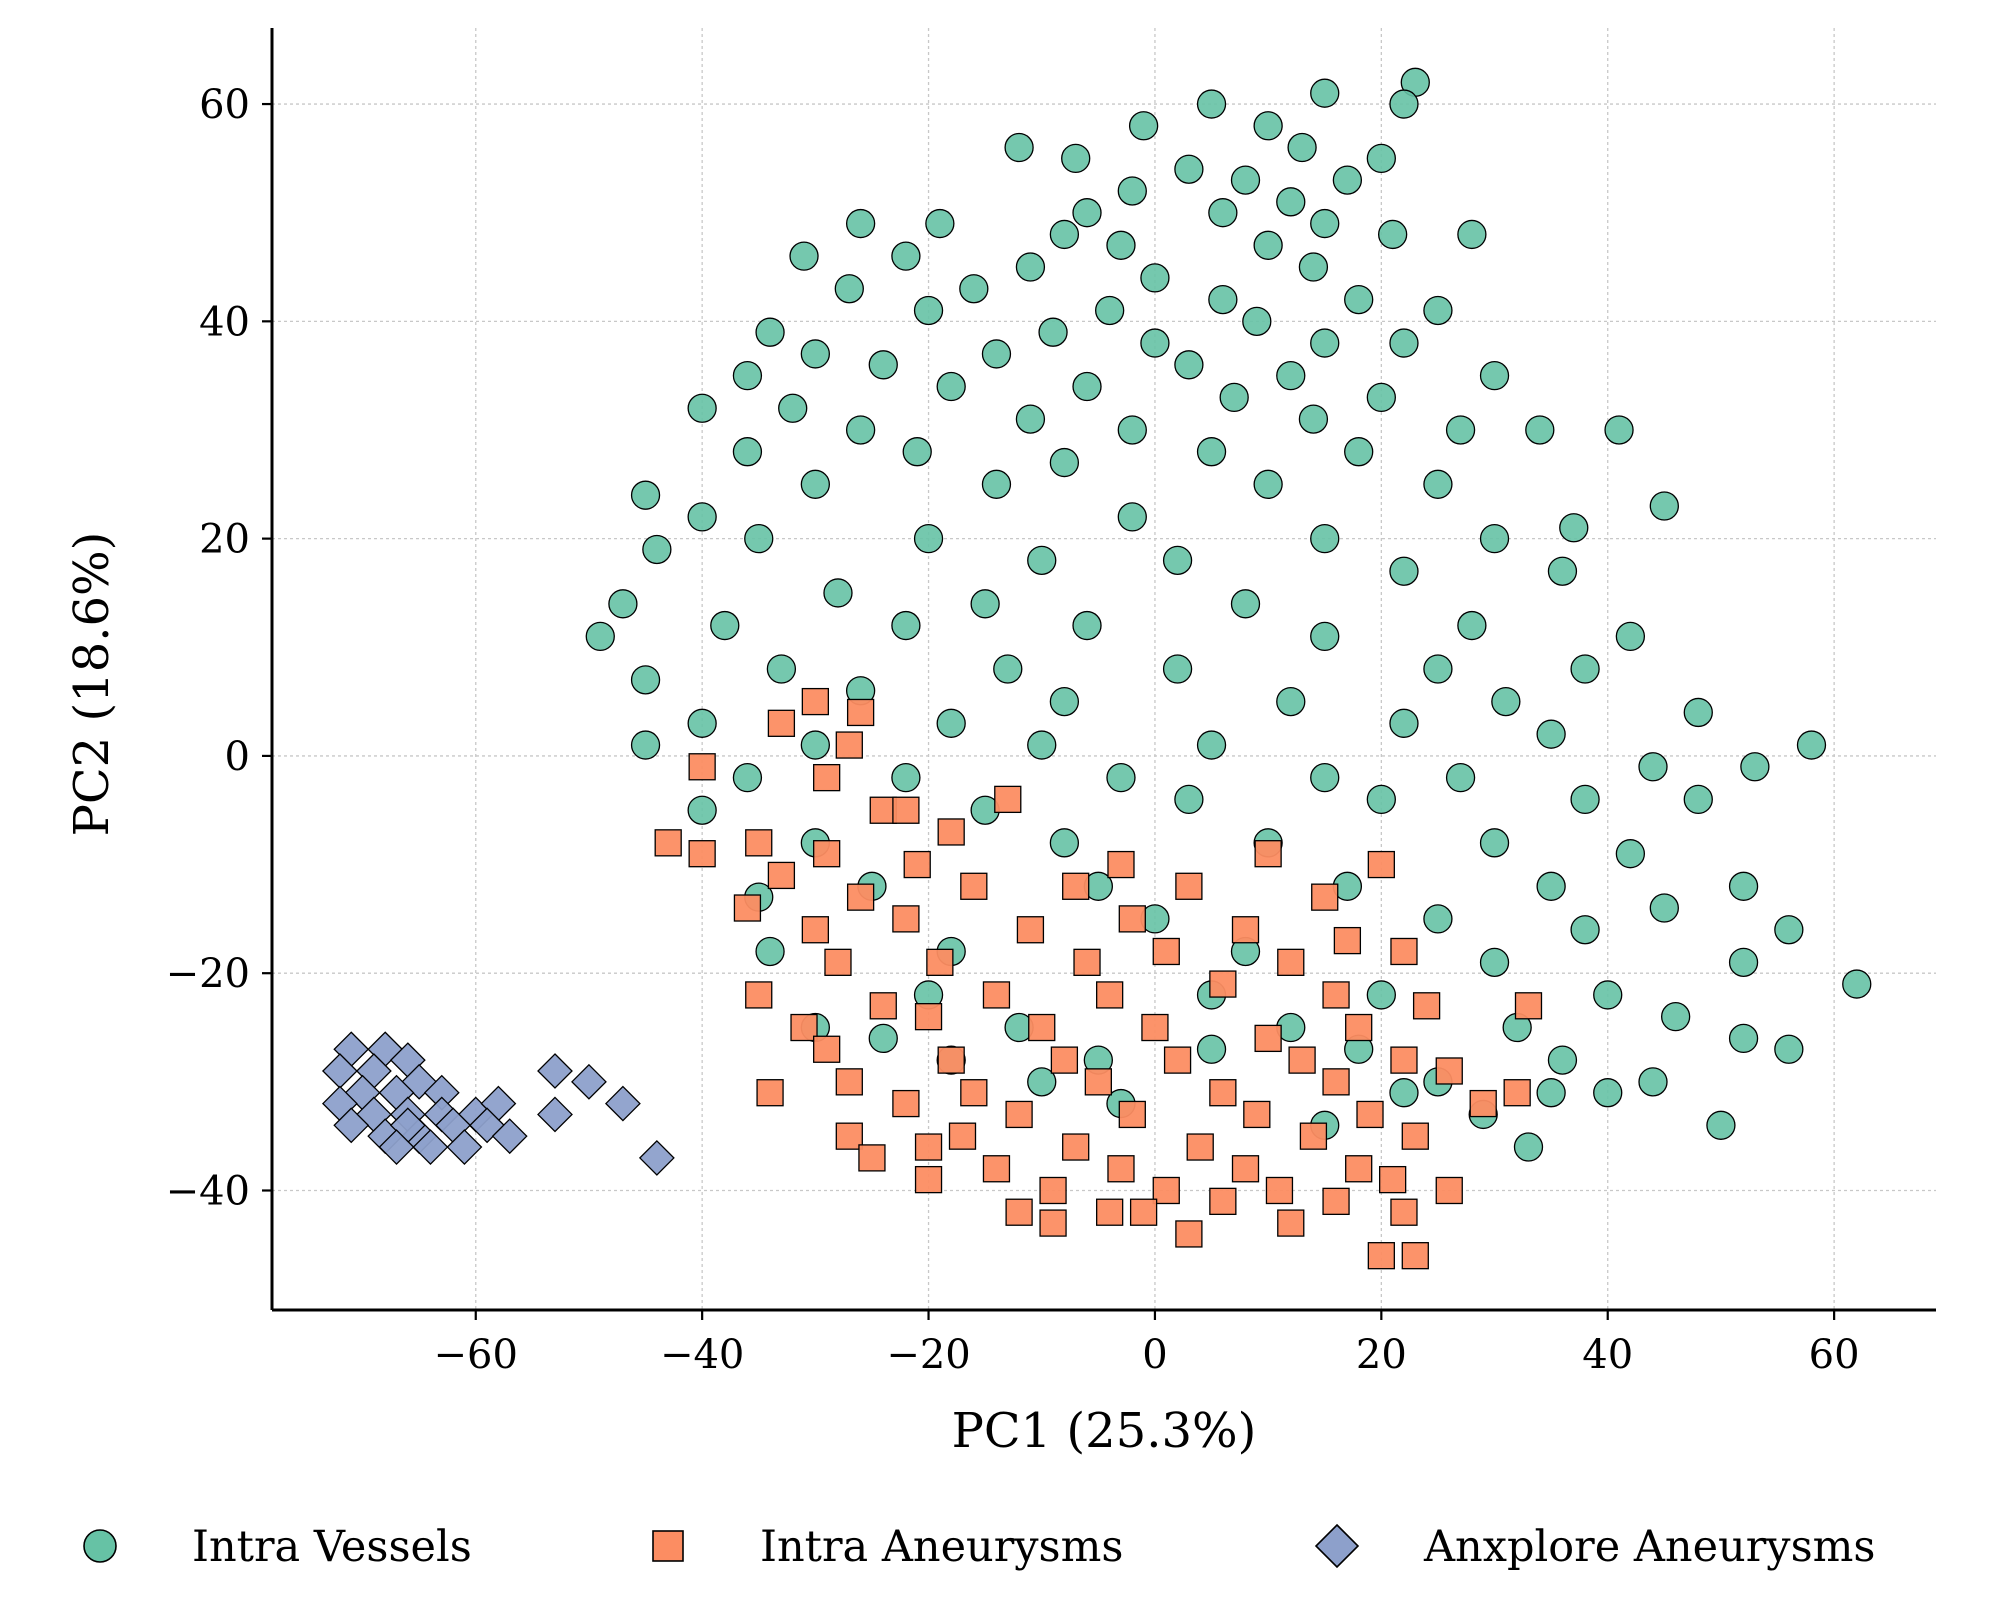 Image resolution: width=1992 pixels, height=1607 pixels. Describe the element at coordinates (208, 974) in the screenshot. I see `y-tick-label: −20` at that location.